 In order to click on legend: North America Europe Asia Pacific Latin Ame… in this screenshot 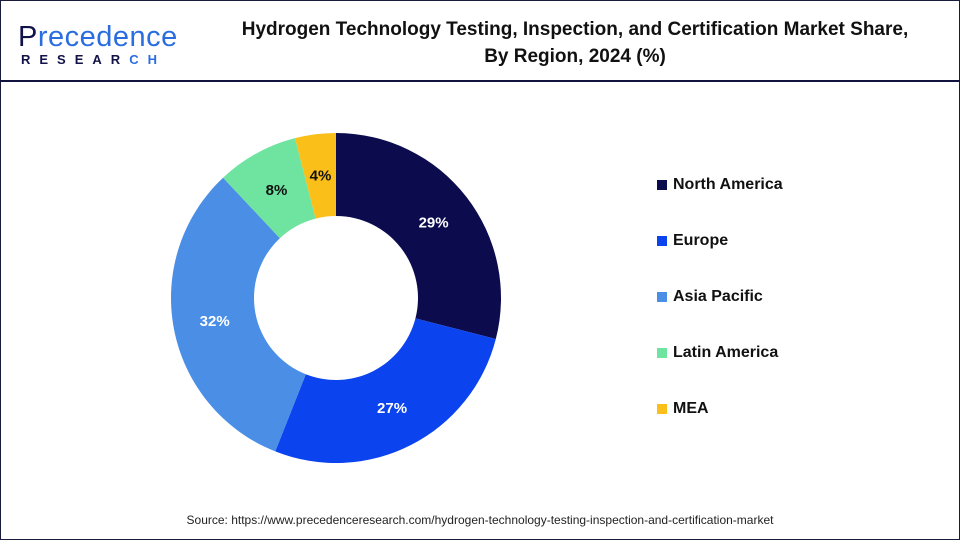, I will do `click(720, 314)`.